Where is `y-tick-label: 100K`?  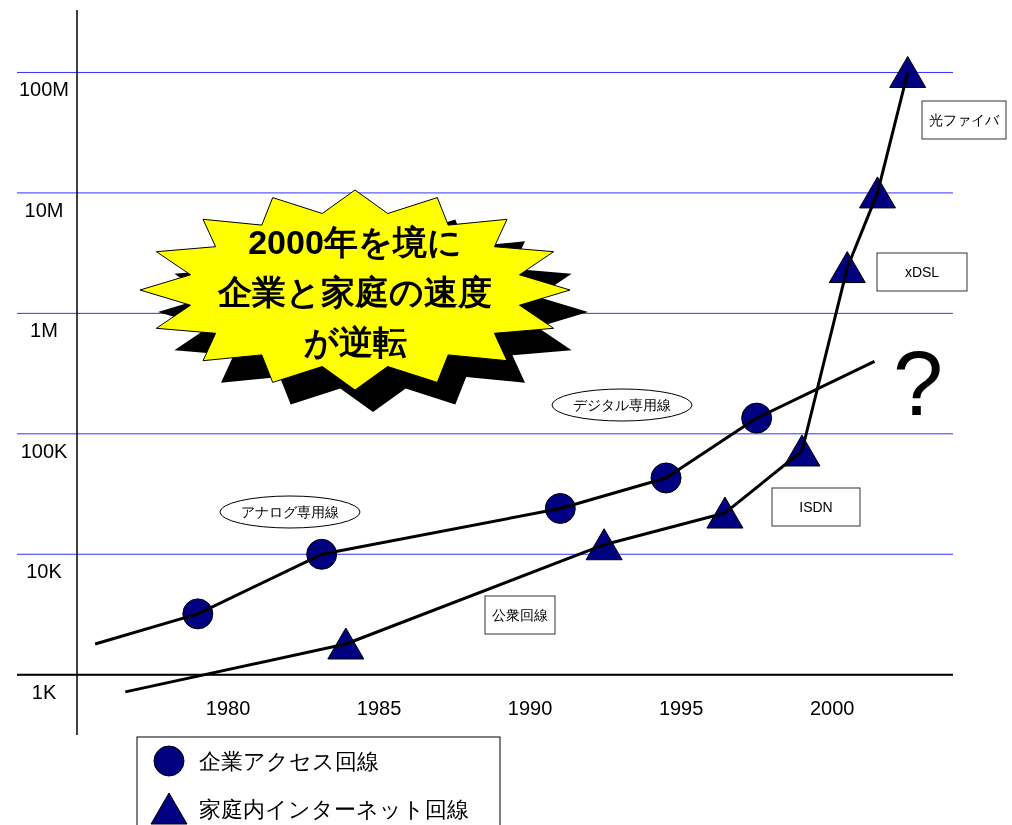 y-tick-label: 100K is located at coordinates (44, 450).